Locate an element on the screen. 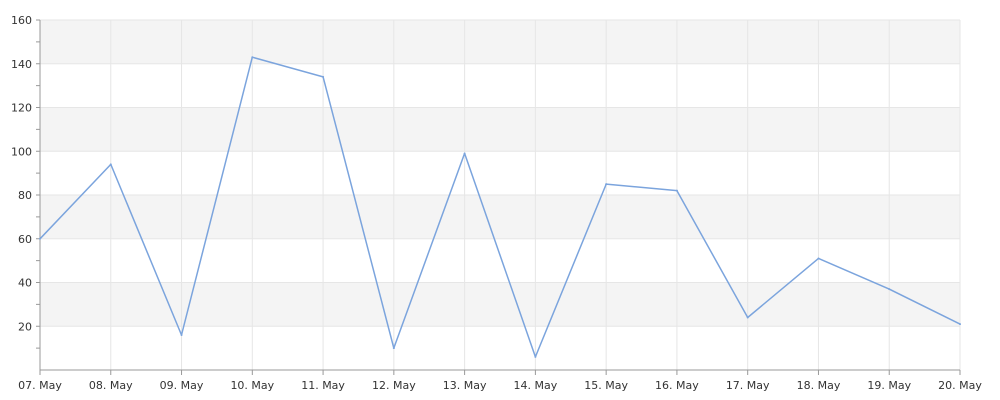  y-tick-label: 100 is located at coordinates (21, 151).